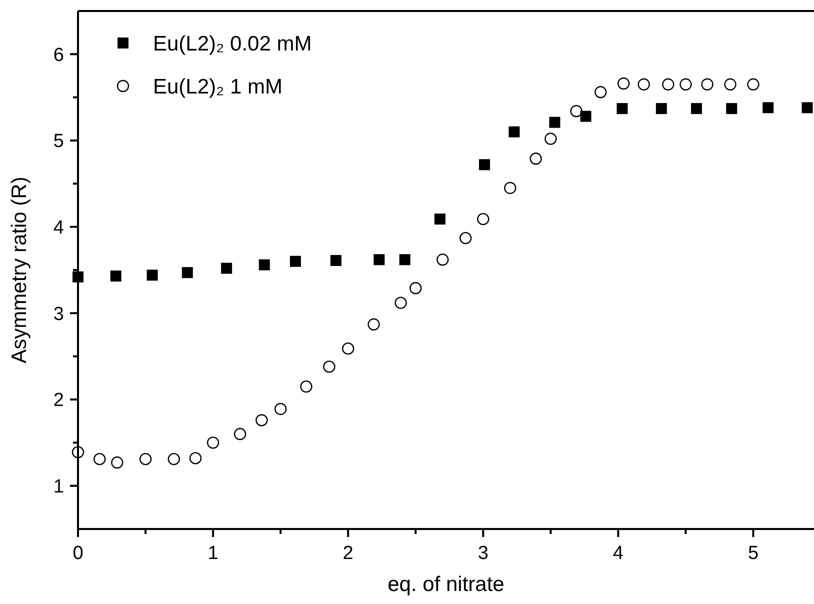 This screenshot has width=814, height=604. What do you see at coordinates (58, 55) in the screenshot?
I see `y-tick-label: 6` at bounding box center [58, 55].